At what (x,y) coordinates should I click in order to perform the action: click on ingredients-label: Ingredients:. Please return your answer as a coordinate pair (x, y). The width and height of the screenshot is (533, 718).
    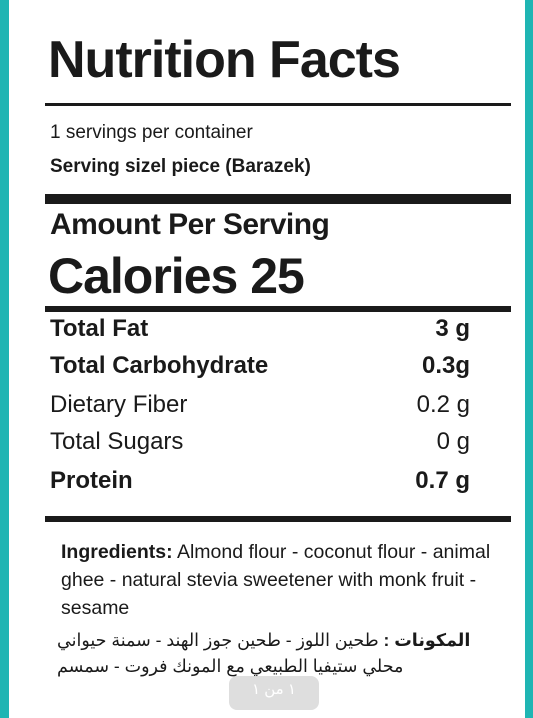
    Looking at the image, I should click on (117, 552).